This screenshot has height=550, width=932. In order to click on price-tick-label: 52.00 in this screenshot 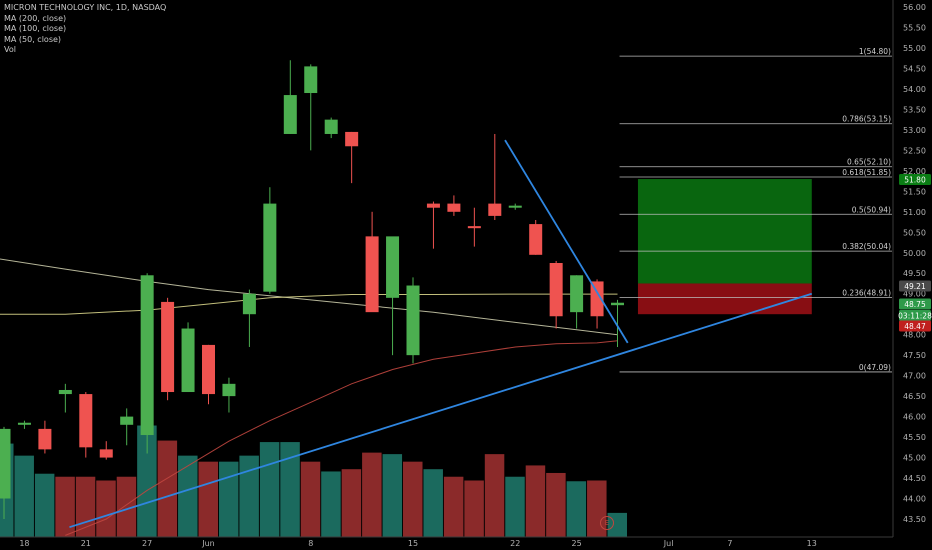, I will do `click(914, 171)`.